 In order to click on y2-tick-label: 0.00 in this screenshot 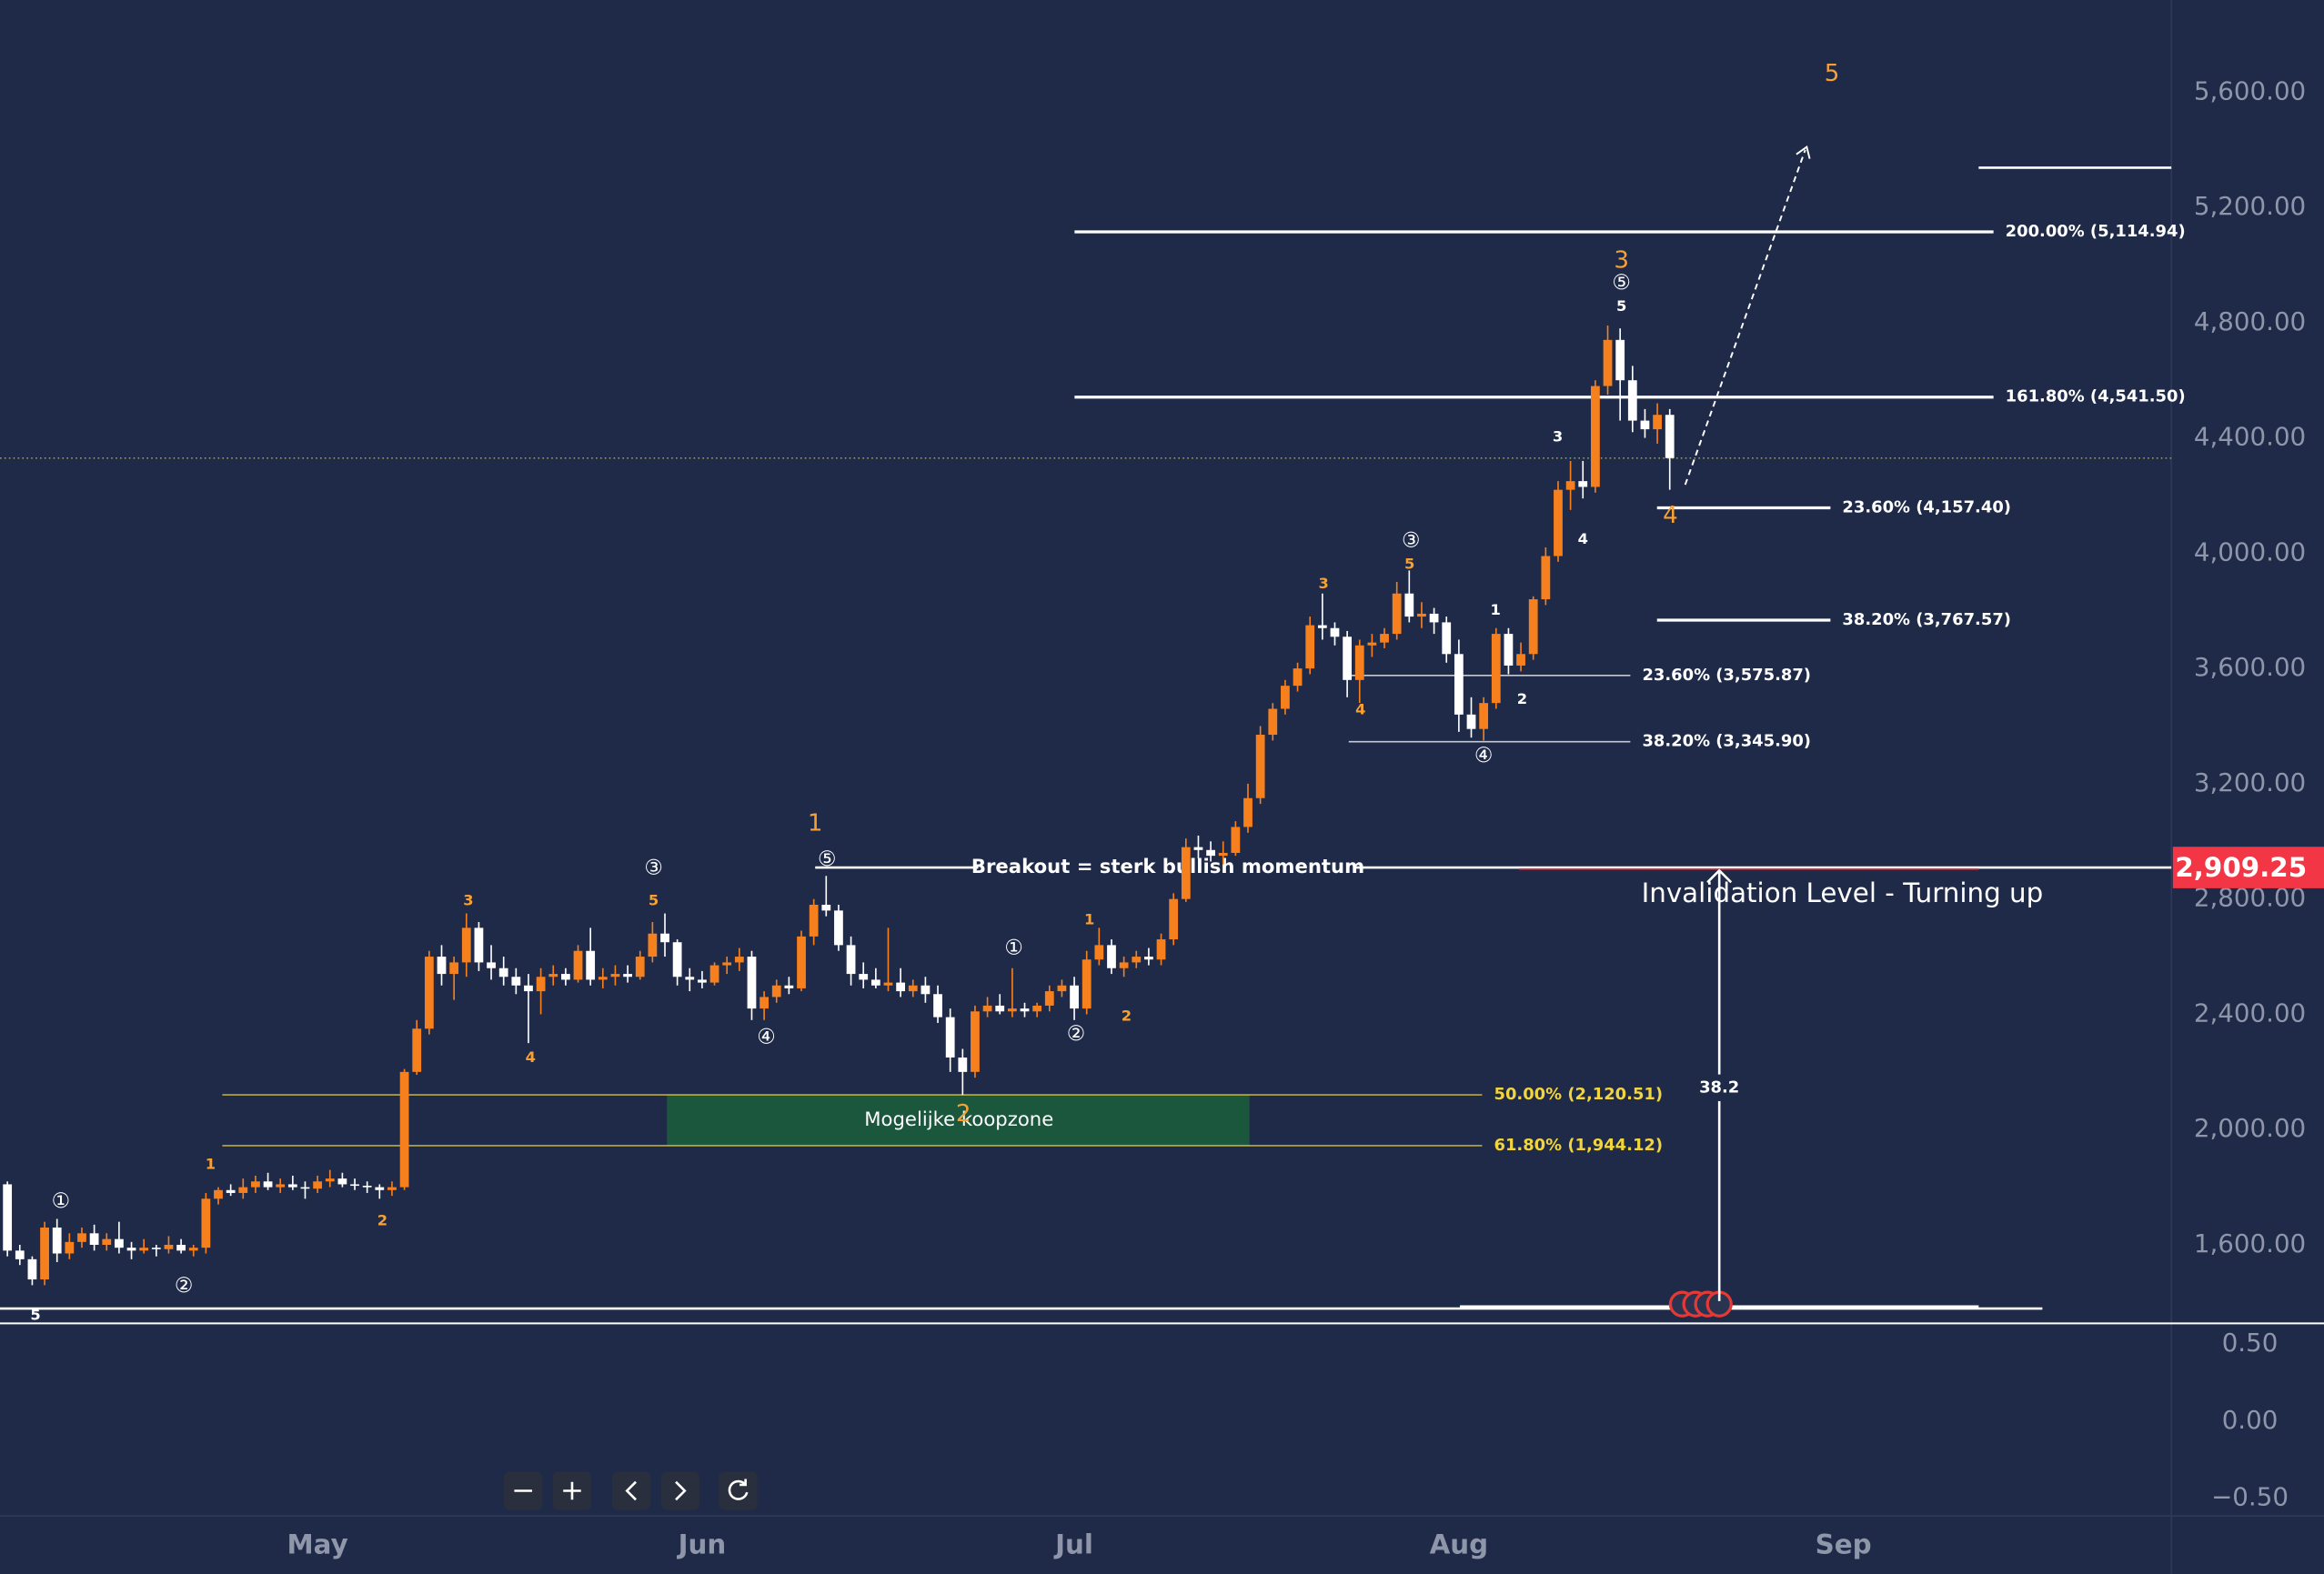, I will do `click(2250, 1420)`.